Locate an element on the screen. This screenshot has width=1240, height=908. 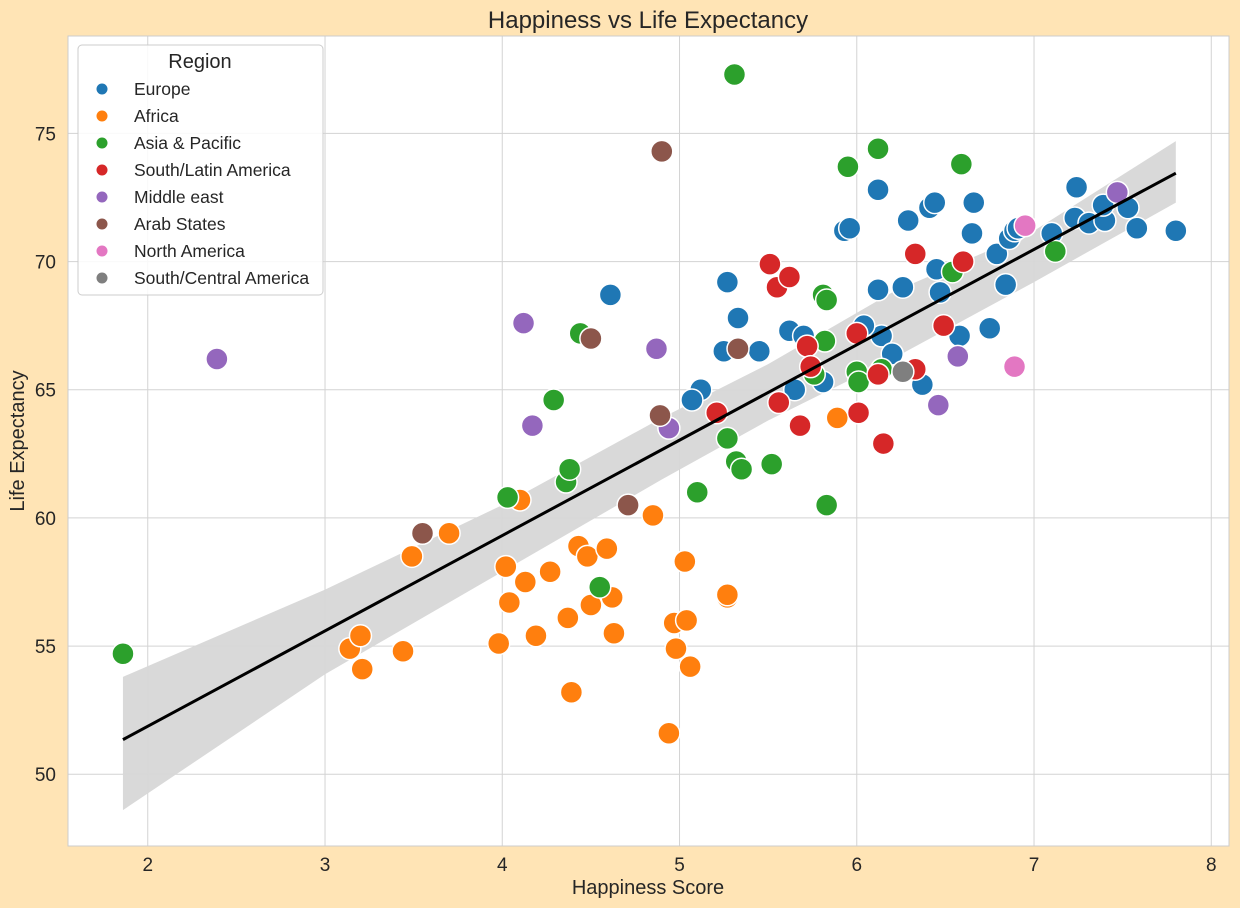
y-axis-title: Life Expectancy is located at coordinates (18, 440).